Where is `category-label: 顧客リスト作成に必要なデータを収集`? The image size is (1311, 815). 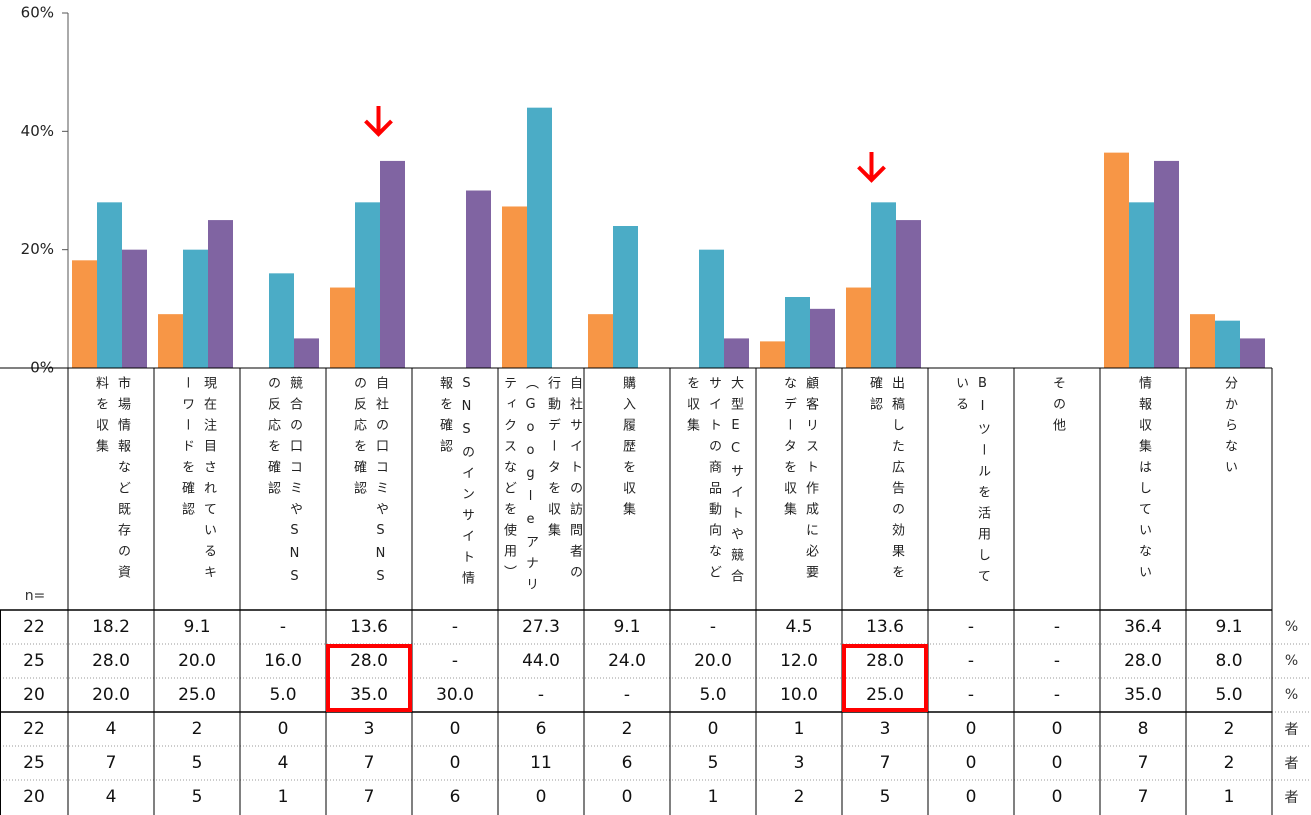 category-label: 顧客リスト作成に必要なデータを収集 is located at coordinates (799, 481).